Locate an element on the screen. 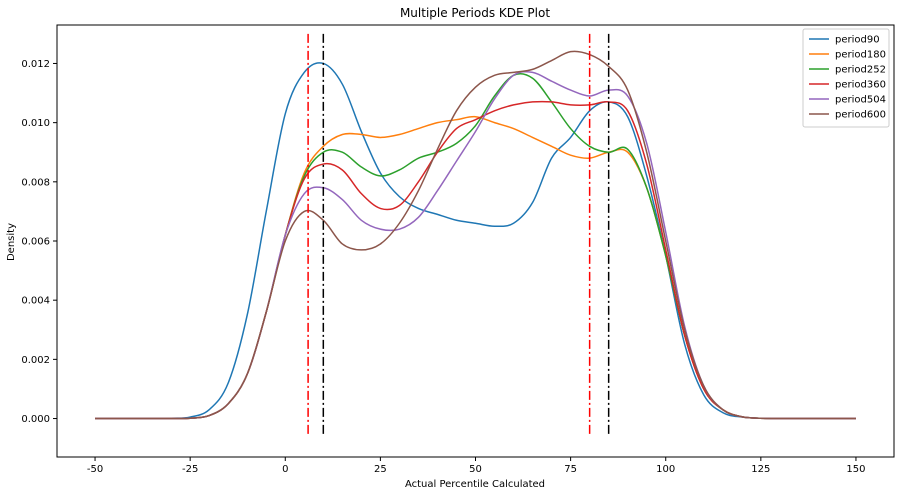 Image resolution: width=900 pixels, height=500 pixels. y-axis-label: Density is located at coordinates (11, 242).